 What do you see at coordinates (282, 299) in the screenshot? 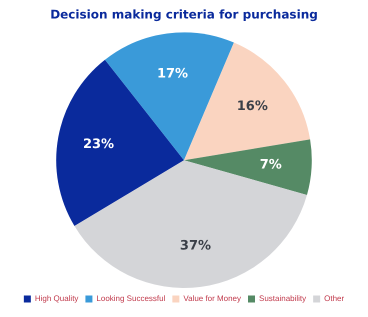
I see `legend-label: Sustainability` at bounding box center [282, 299].